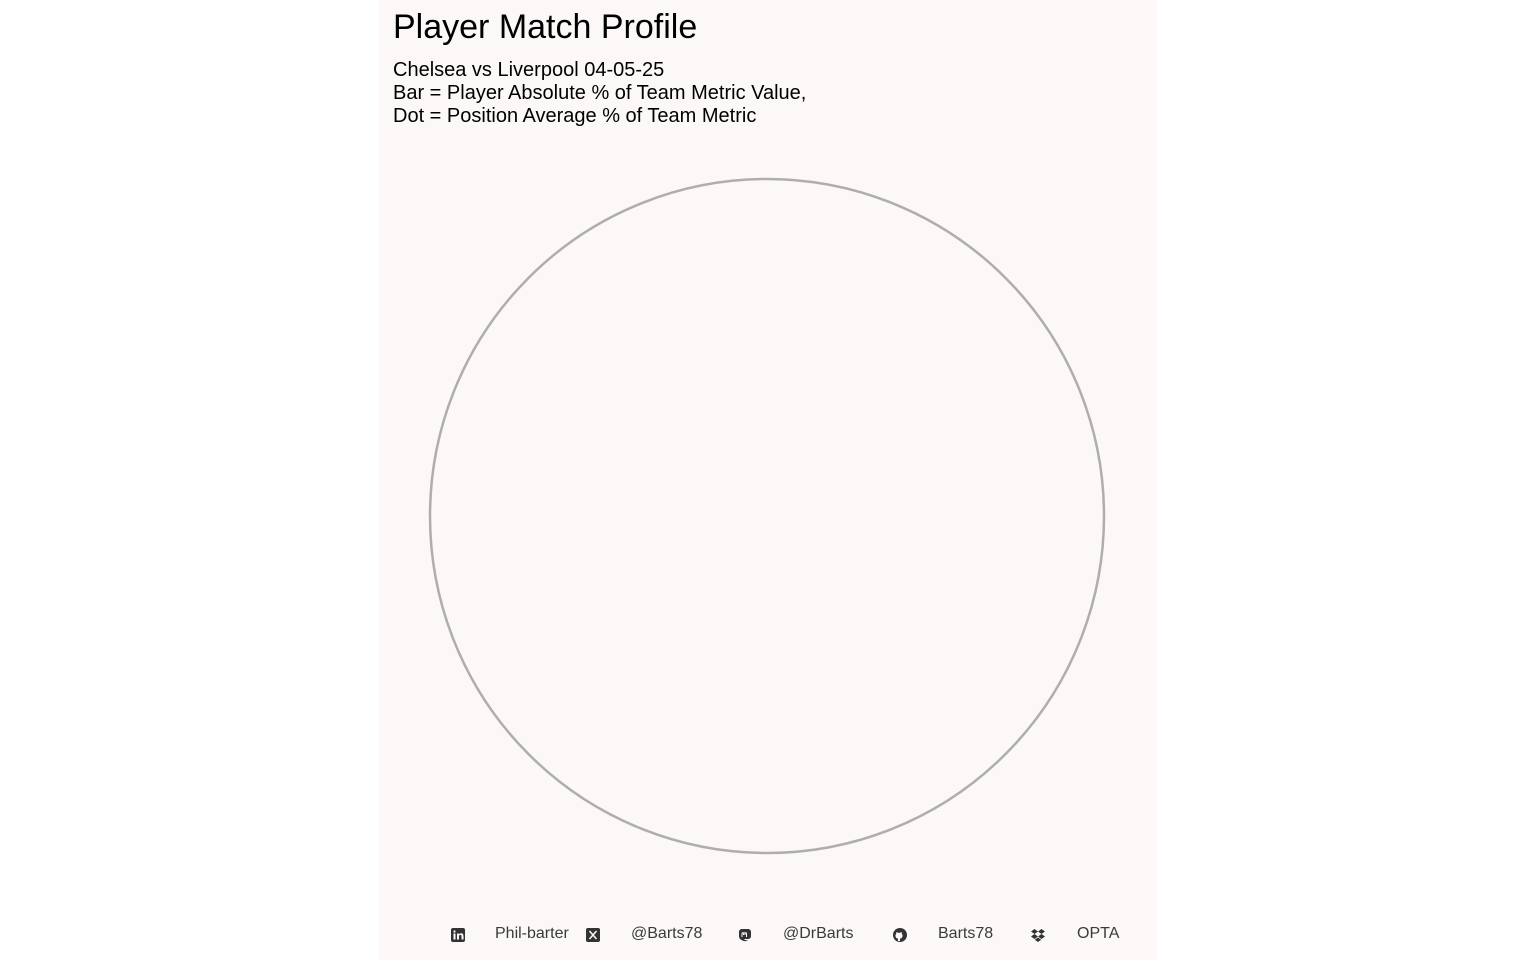 This screenshot has height=960, width=1536. What do you see at coordinates (545, 27) in the screenshot?
I see `chart-title: Player Match Profile` at bounding box center [545, 27].